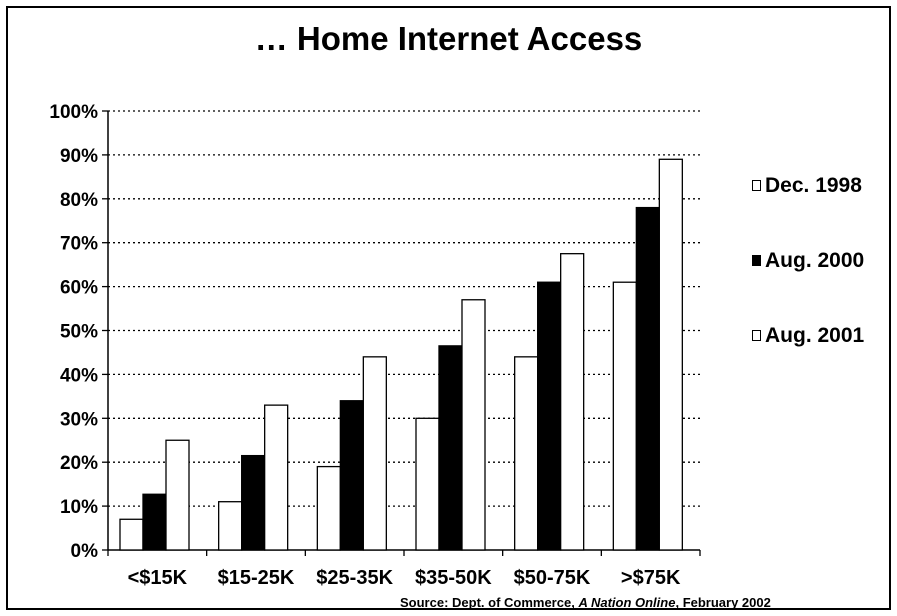 The height and width of the screenshot is (616, 897). Describe the element at coordinates (815, 260) in the screenshot. I see `legend-label: Aug. 2000` at that location.